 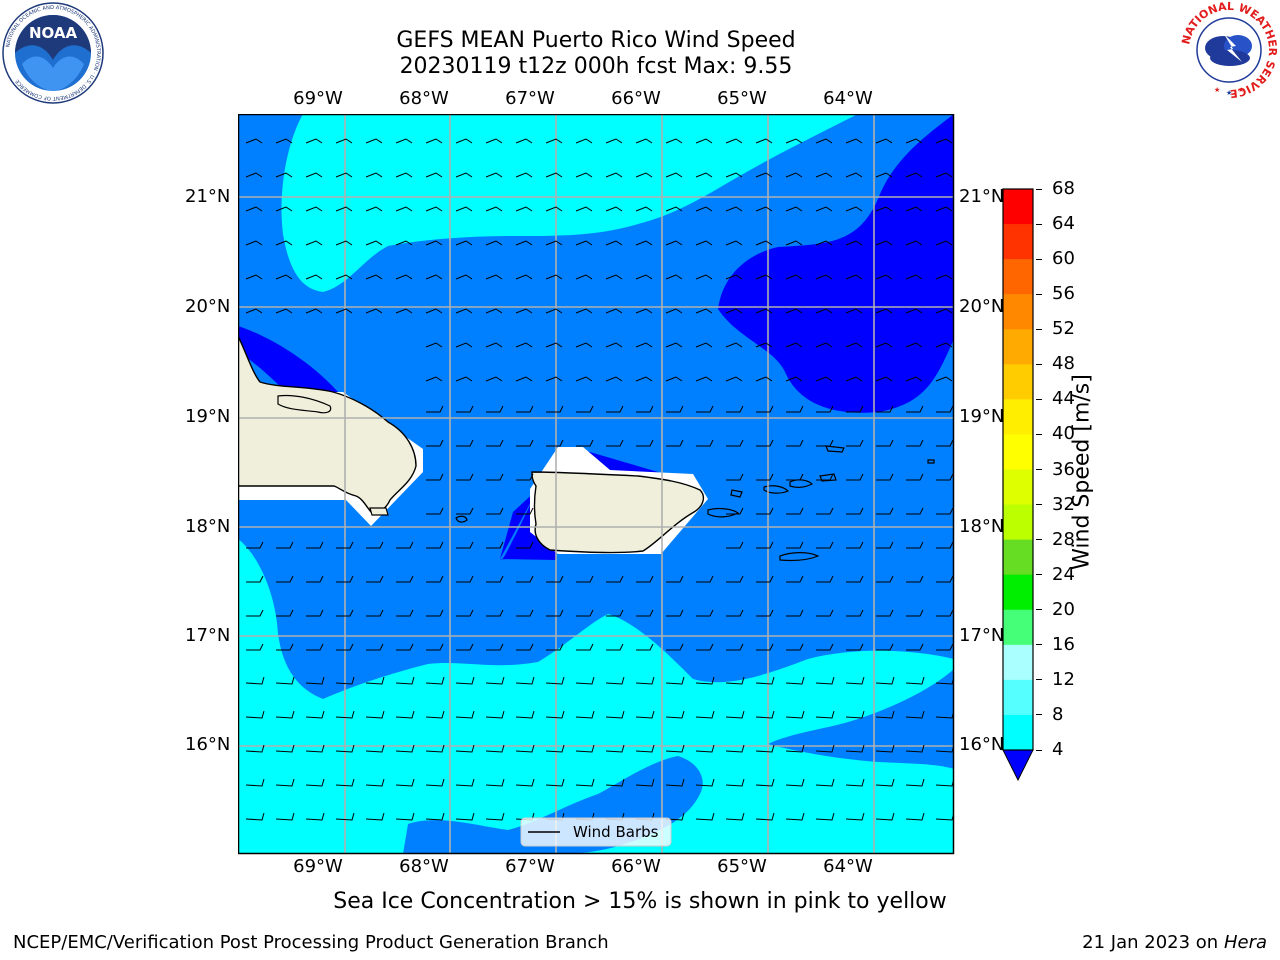 I want to click on colorbar-box, so click(x=1018, y=522).